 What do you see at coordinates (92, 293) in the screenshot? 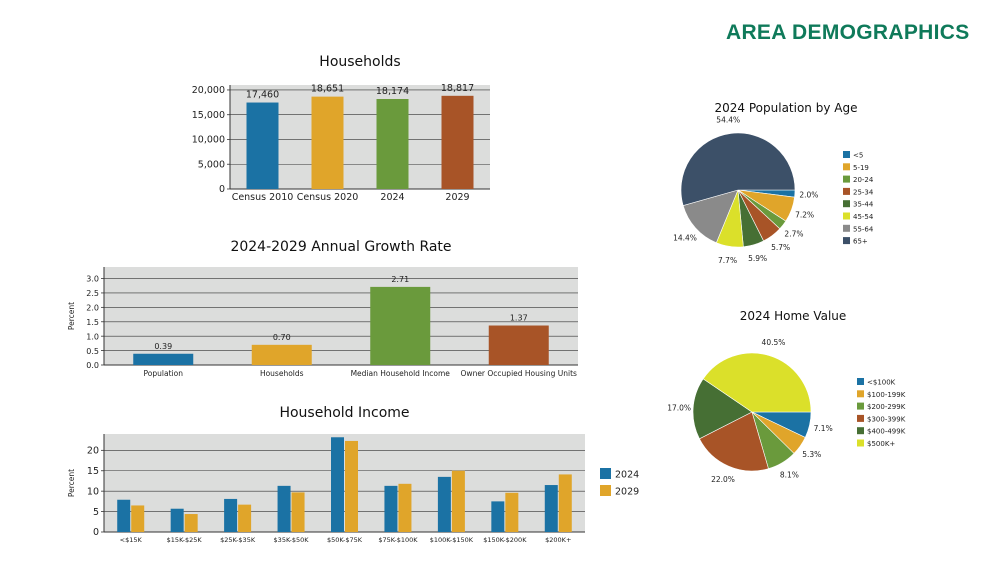
I see `y-tick-label: 2.5` at bounding box center [92, 293].